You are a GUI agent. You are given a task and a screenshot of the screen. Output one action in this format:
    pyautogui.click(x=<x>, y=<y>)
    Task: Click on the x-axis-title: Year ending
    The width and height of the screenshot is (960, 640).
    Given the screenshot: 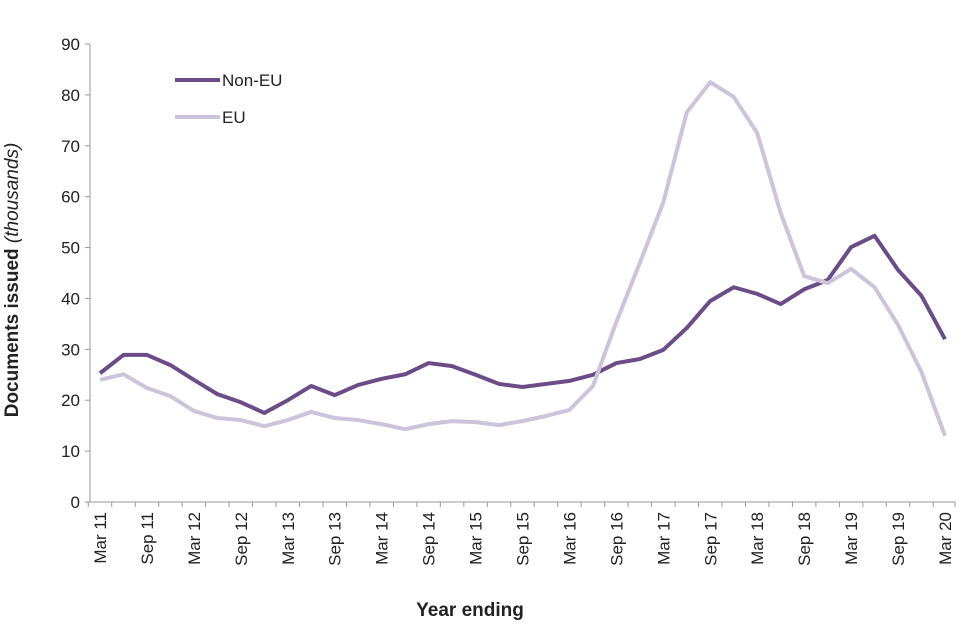 What is the action you would take?
    pyautogui.click(x=470, y=610)
    